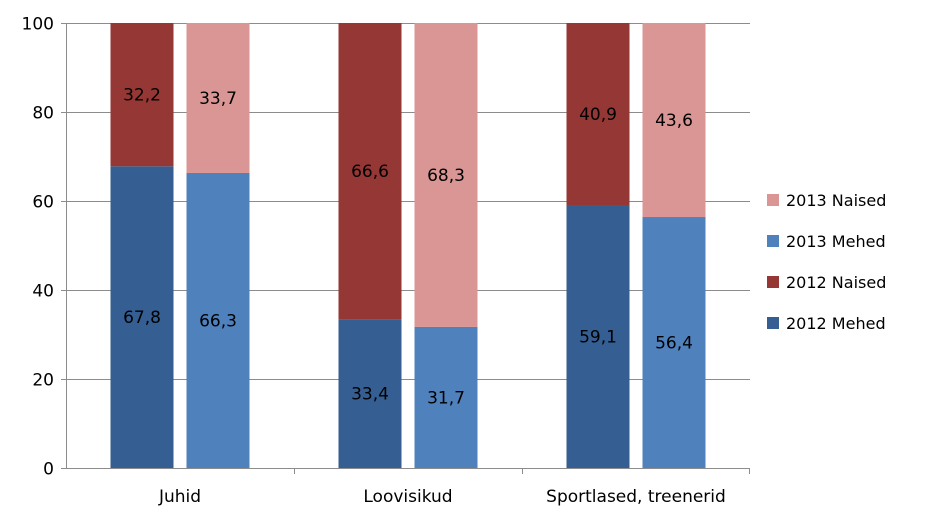 This screenshot has width=935, height=506. What do you see at coordinates (836, 200) in the screenshot?
I see `legend-label: 2013 Naised` at bounding box center [836, 200].